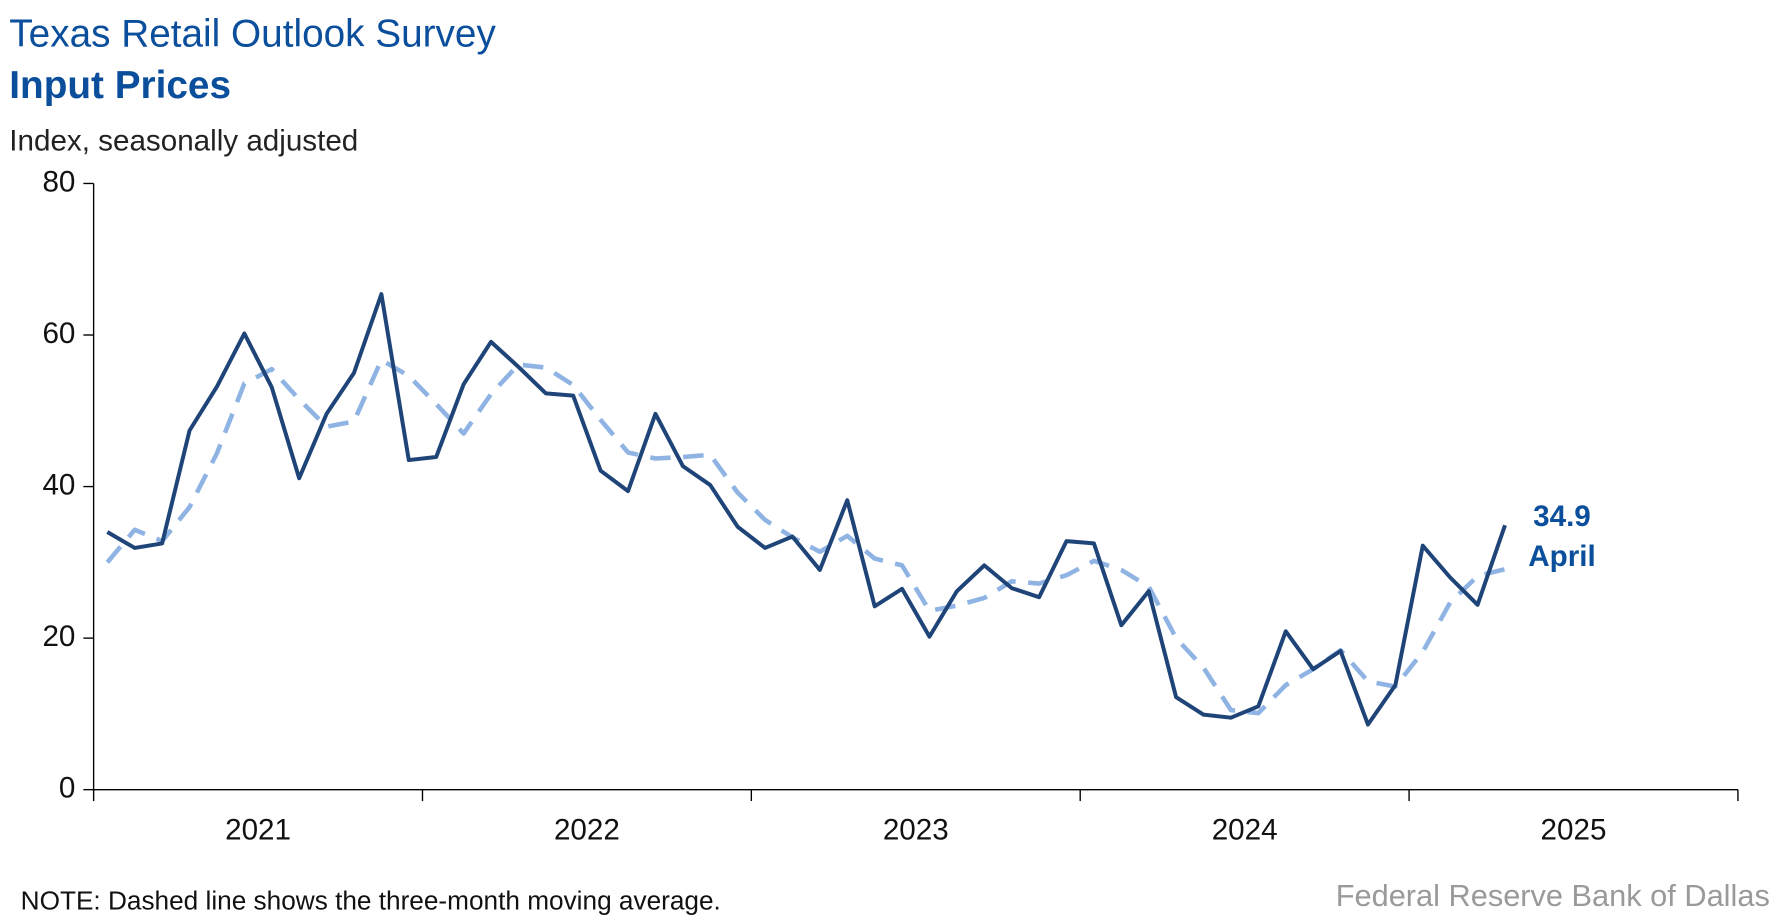 The width and height of the screenshot is (1778, 923). What do you see at coordinates (1562, 516) in the screenshot?
I see `annotation-value: 34.9` at bounding box center [1562, 516].